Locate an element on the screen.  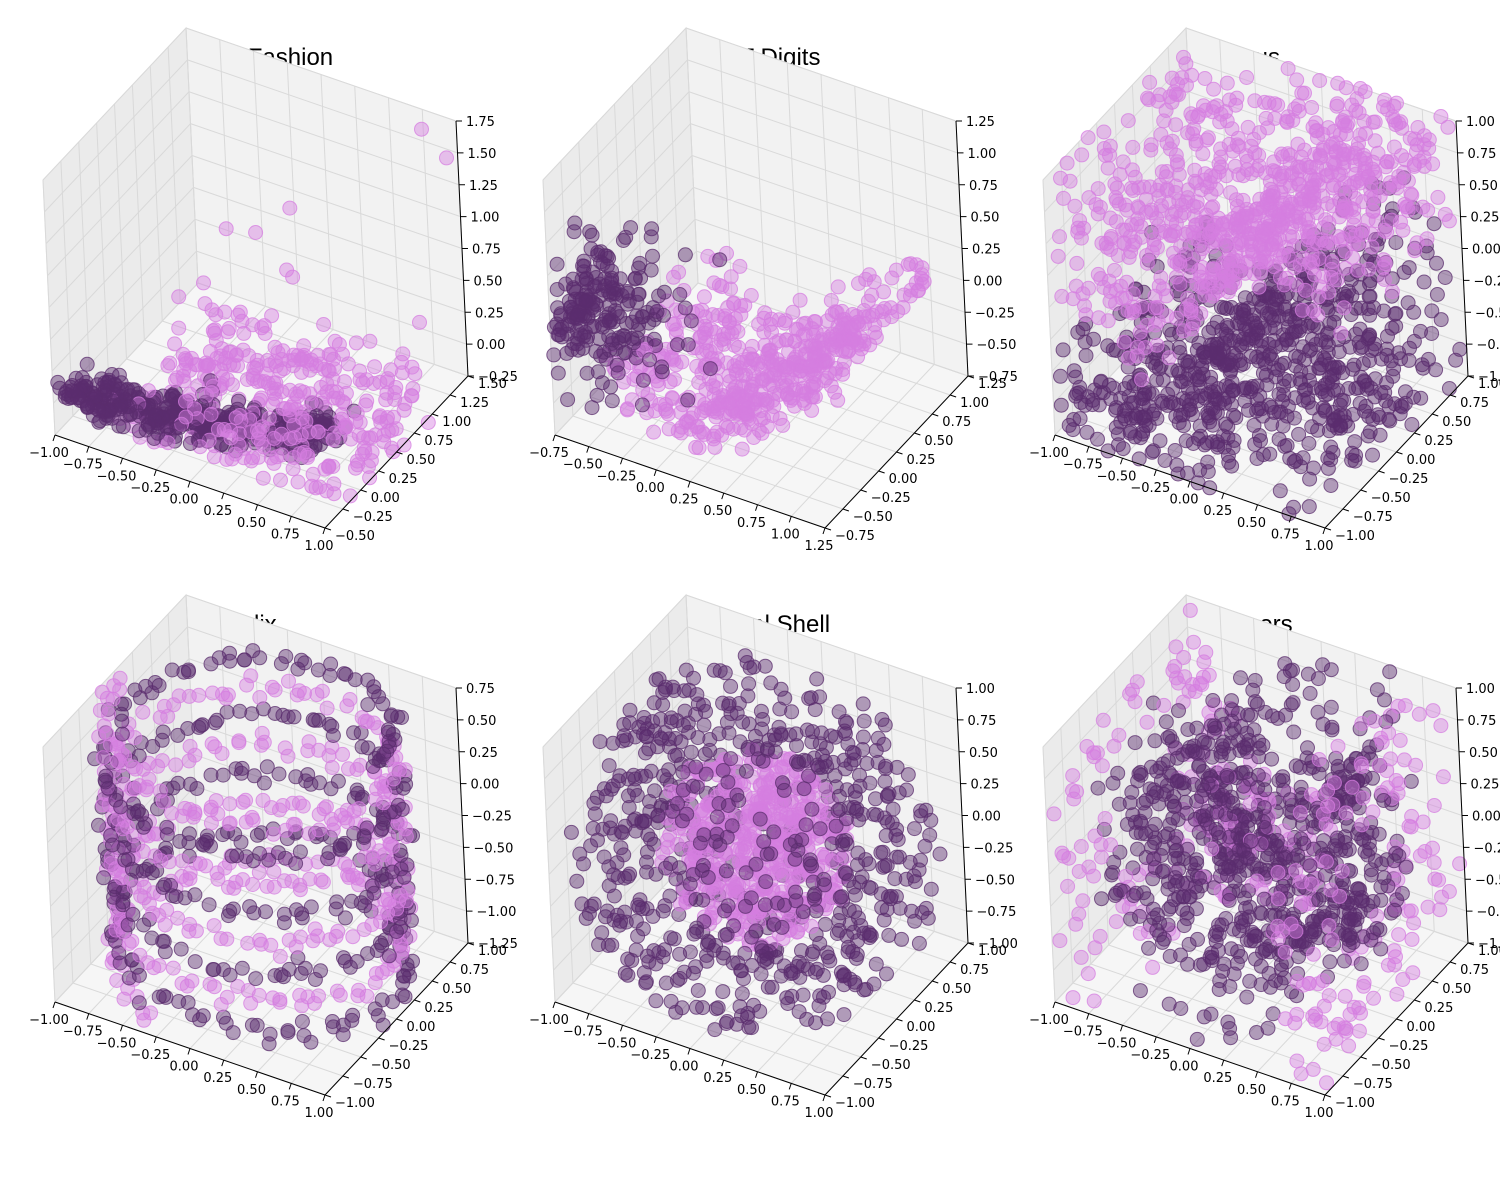
z-tick-label: 0.25 is located at coordinates (489, 313).